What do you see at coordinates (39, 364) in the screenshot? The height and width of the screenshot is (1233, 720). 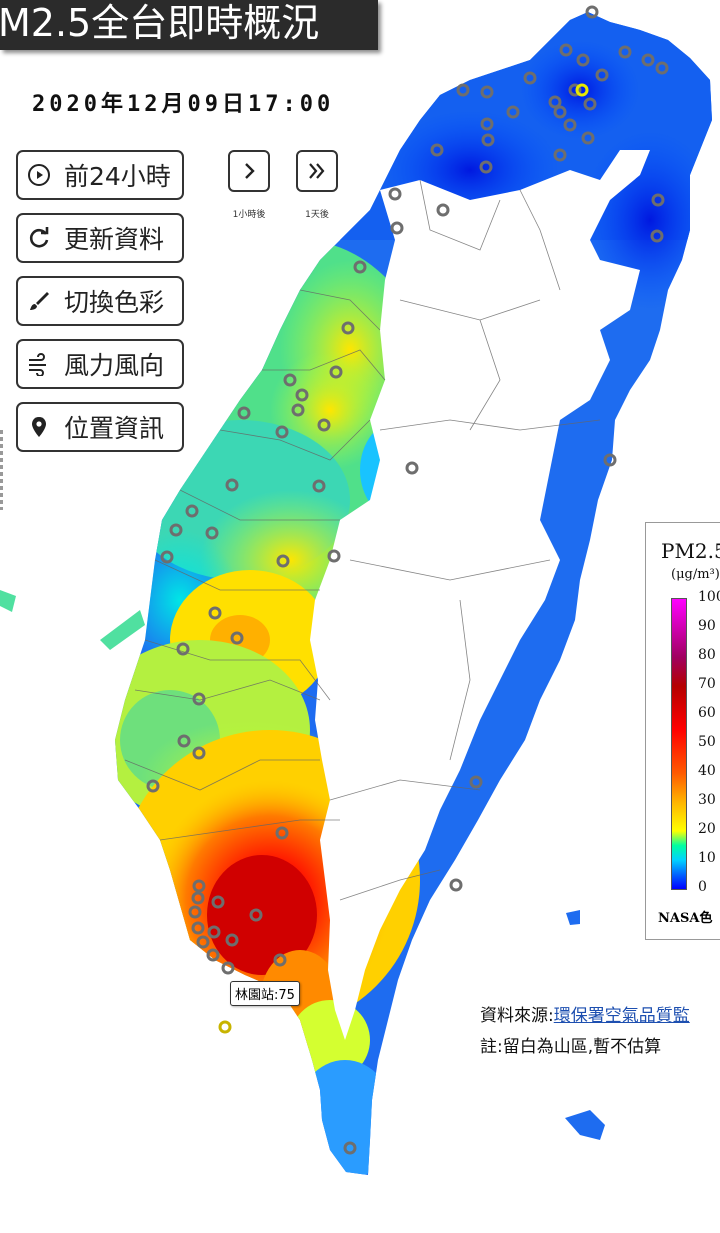 I see `wind-icon` at bounding box center [39, 364].